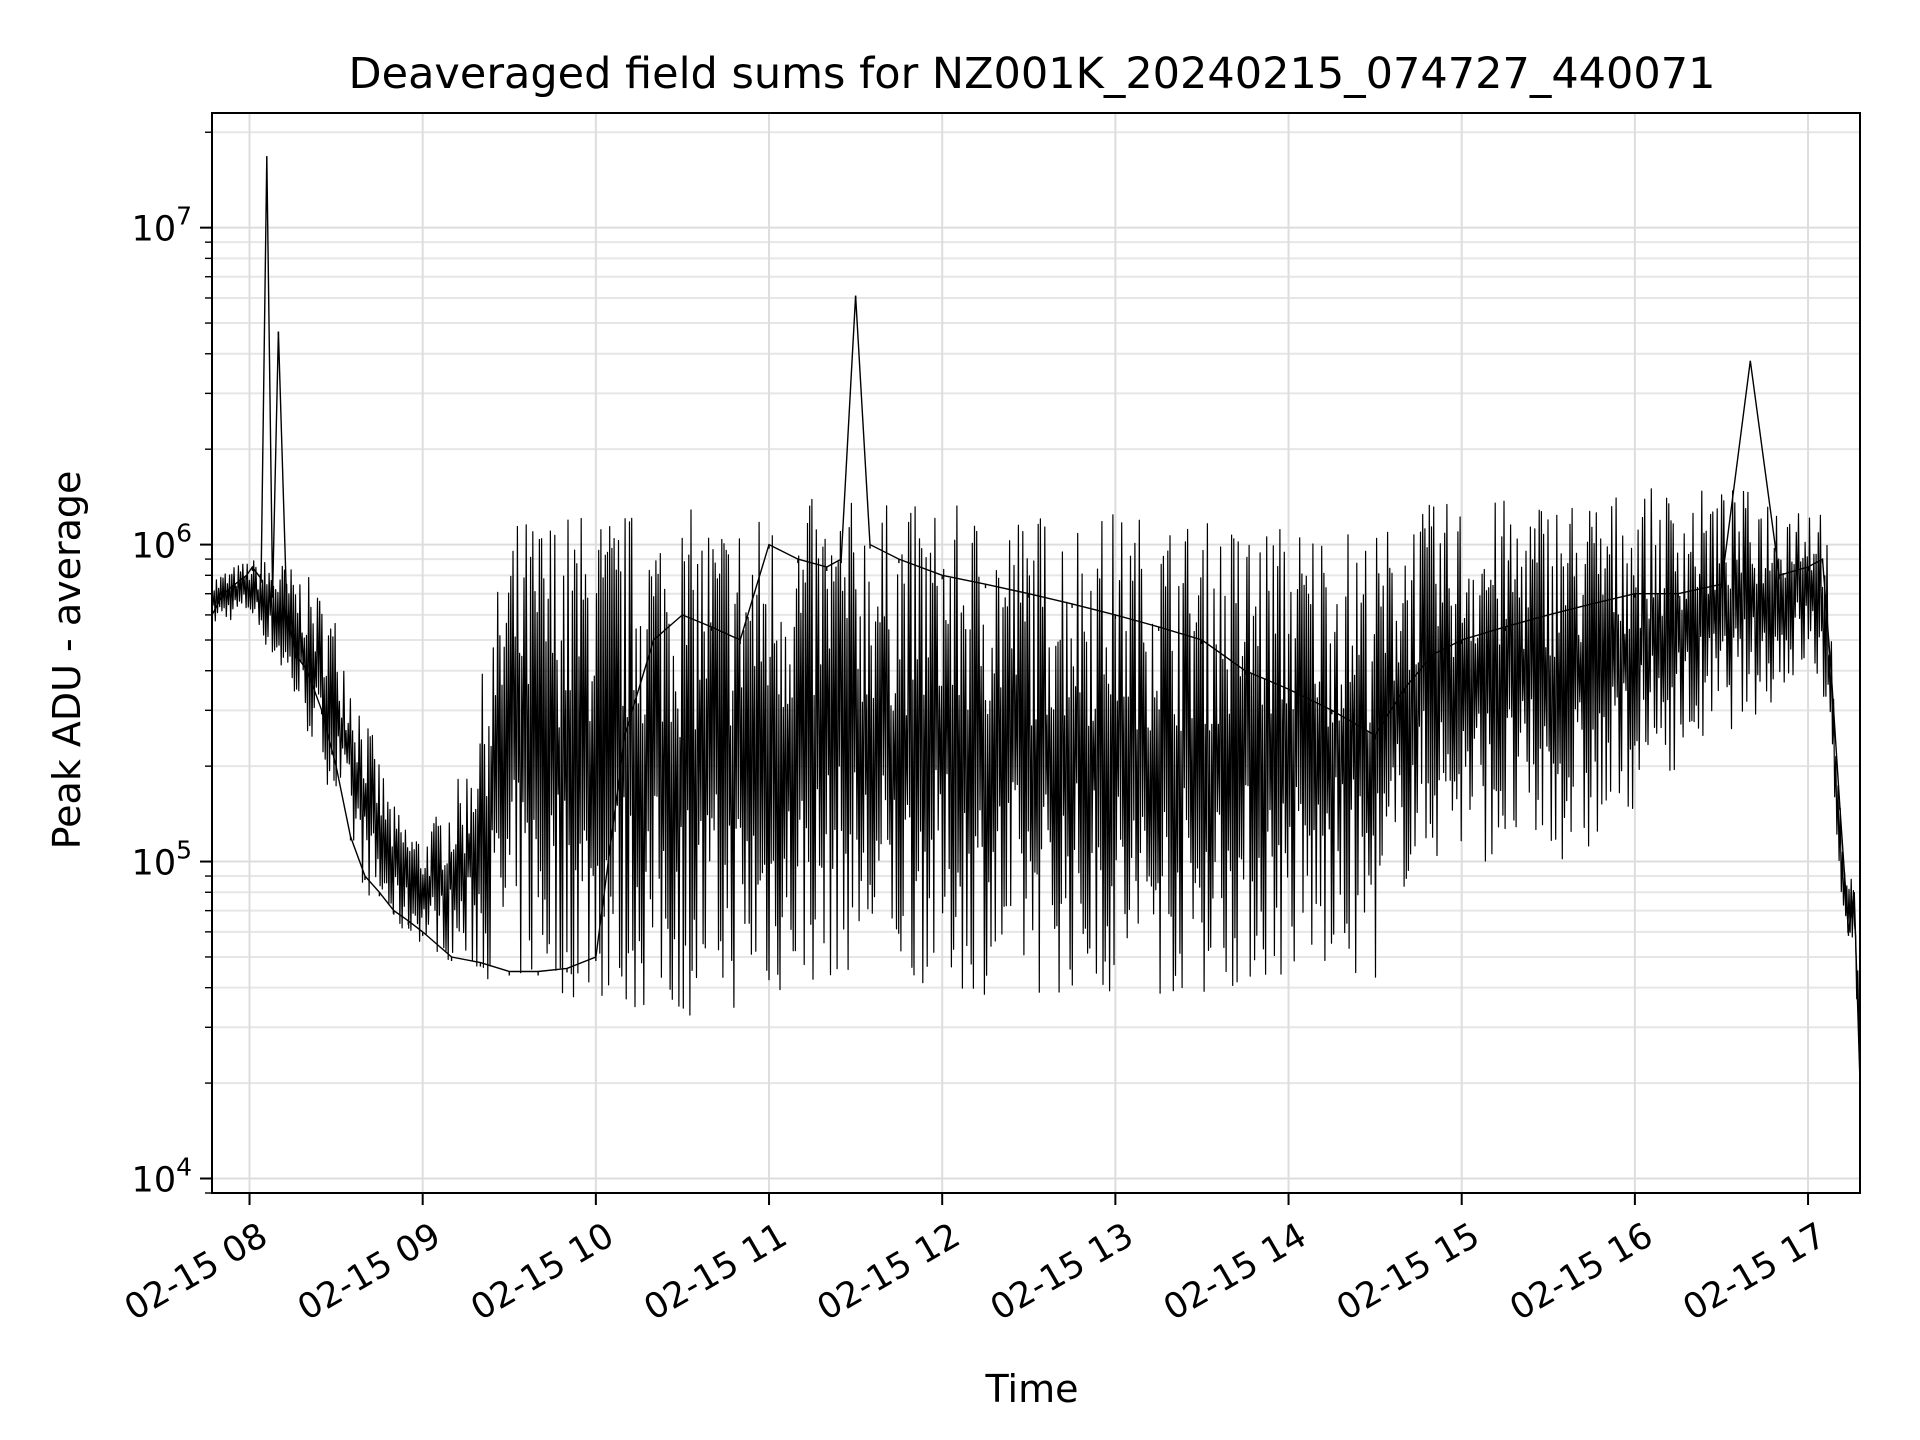 The image size is (1920, 1440). Describe the element at coordinates (1032, 1389) in the screenshot. I see `x-axis-label: Time` at that location.